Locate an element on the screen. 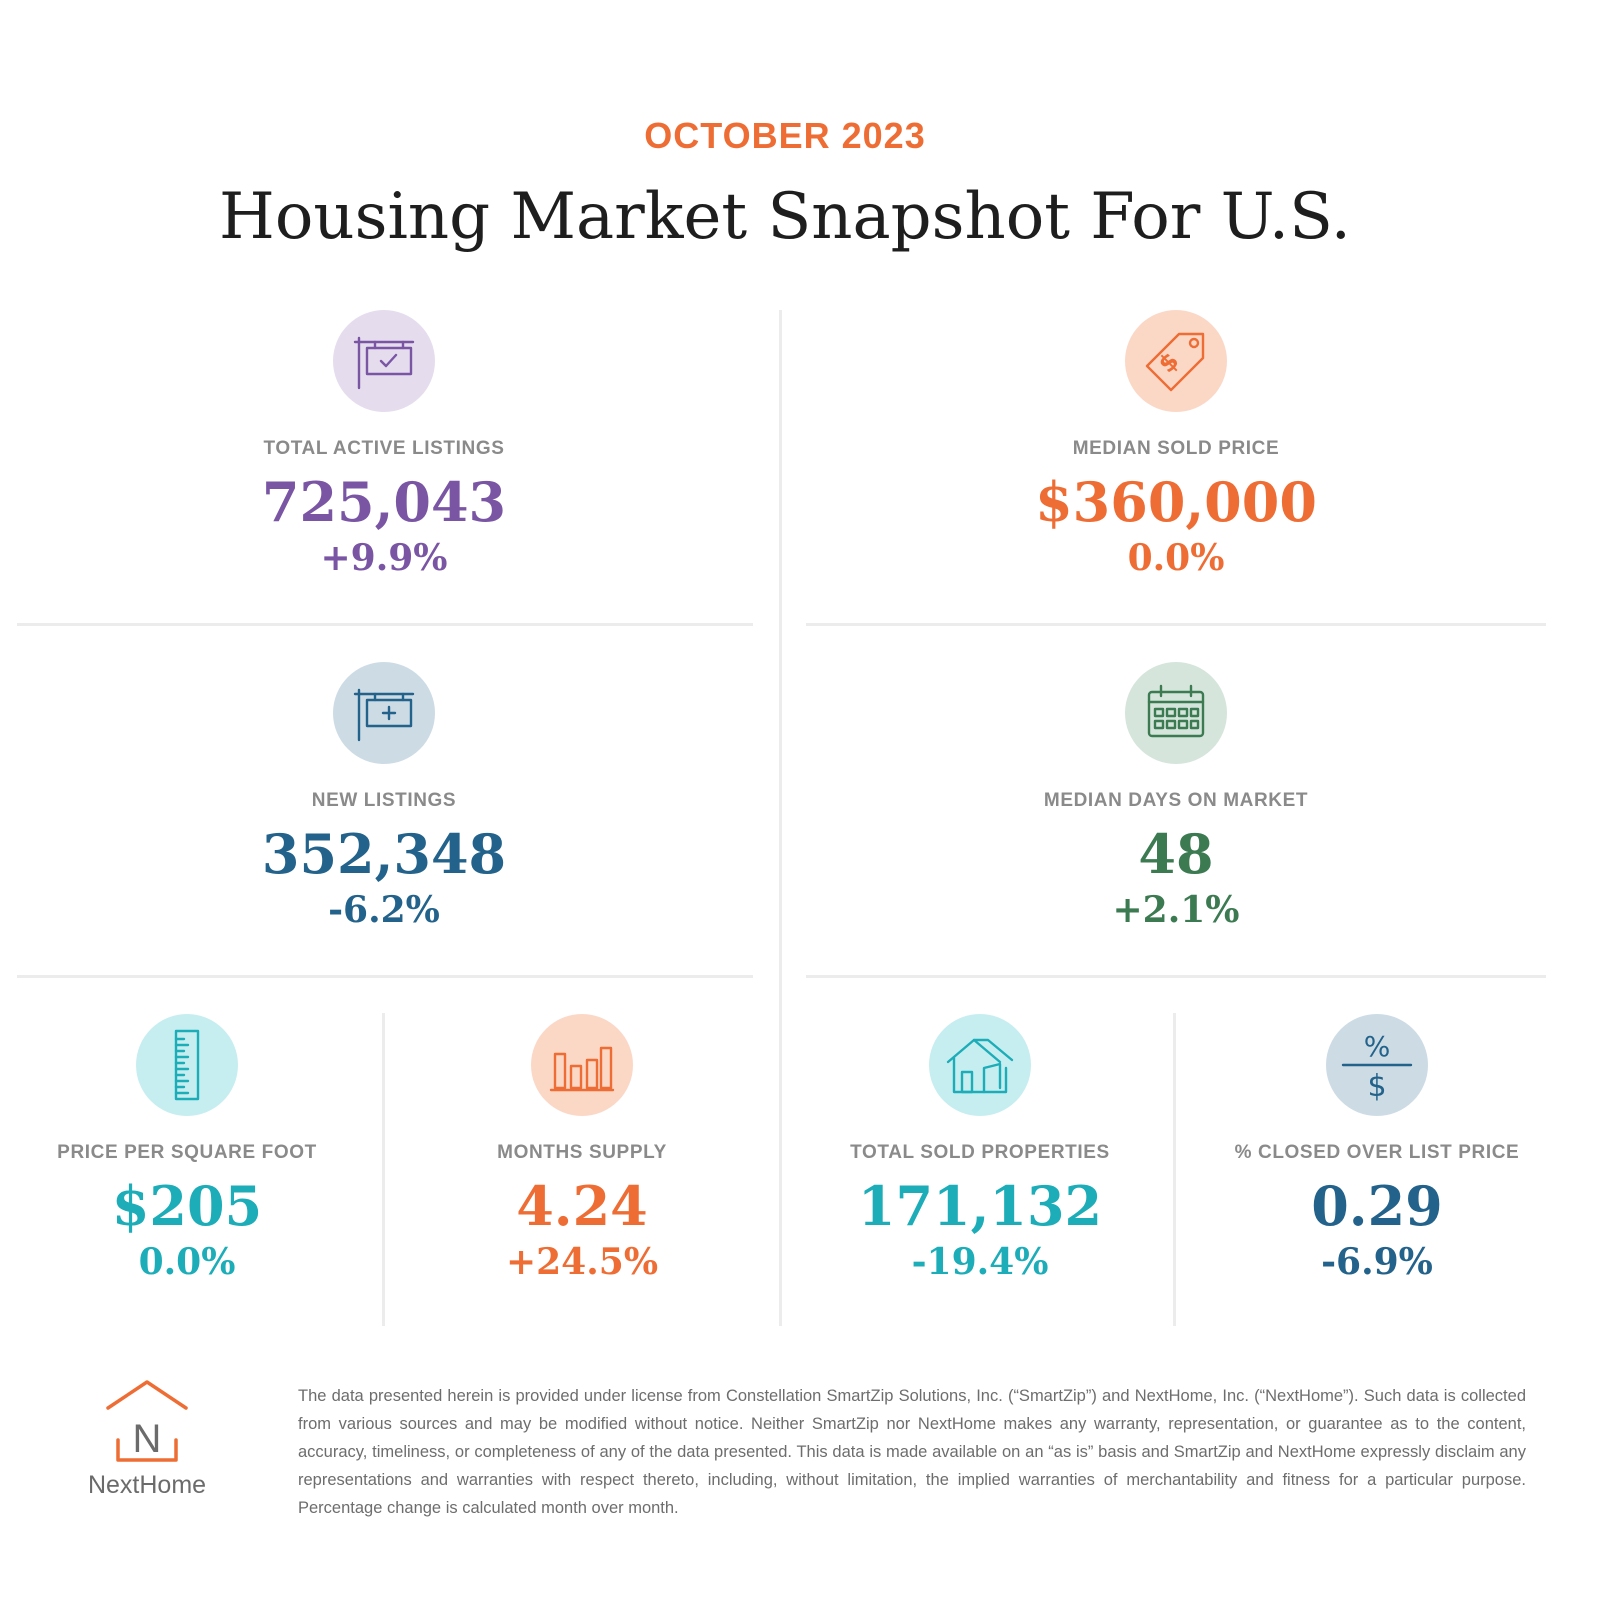 Image resolution: width=1600 pixels, height=1600 pixels. stat-value: 352,348 is located at coordinates (384, 854).